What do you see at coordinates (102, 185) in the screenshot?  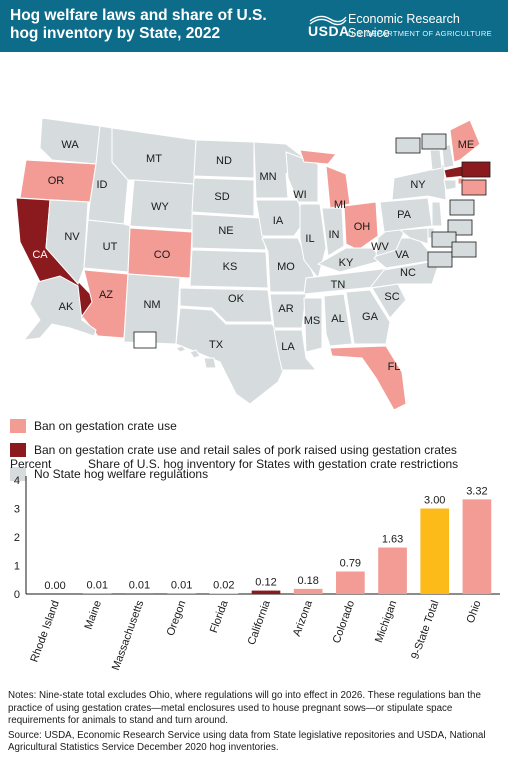 I see `state-label-id: ID` at bounding box center [102, 185].